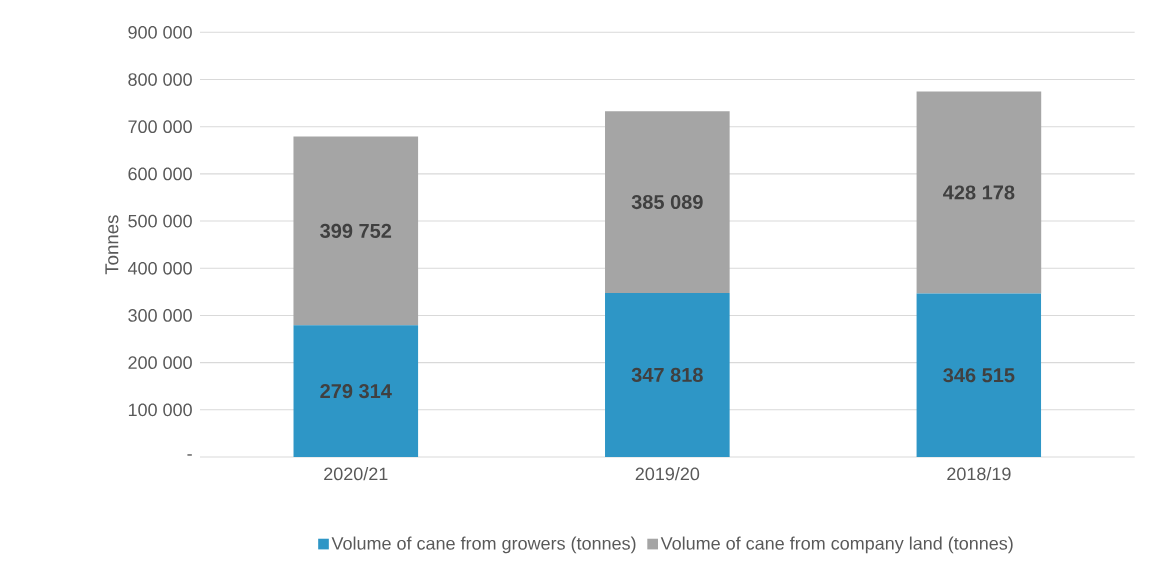 The width and height of the screenshot is (1165, 579). Describe the element at coordinates (160, 127) in the screenshot. I see `y-tick-label: 700 000` at that location.